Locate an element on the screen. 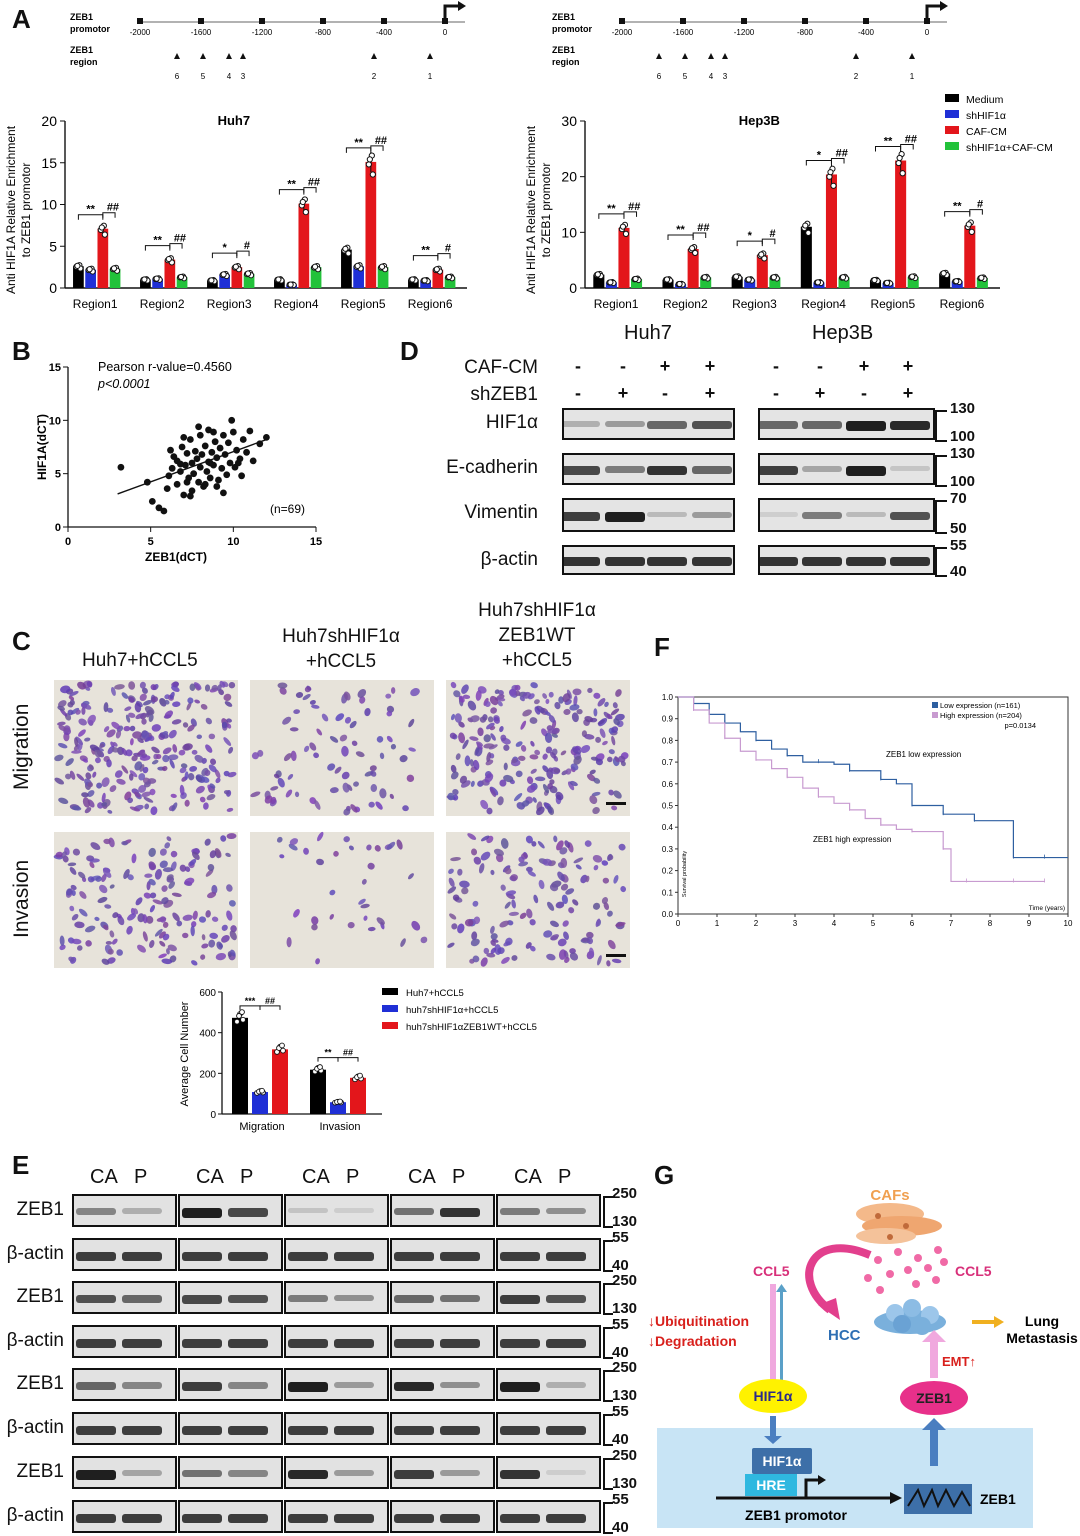  y-tick-label: 0.2 is located at coordinates (668, 871).